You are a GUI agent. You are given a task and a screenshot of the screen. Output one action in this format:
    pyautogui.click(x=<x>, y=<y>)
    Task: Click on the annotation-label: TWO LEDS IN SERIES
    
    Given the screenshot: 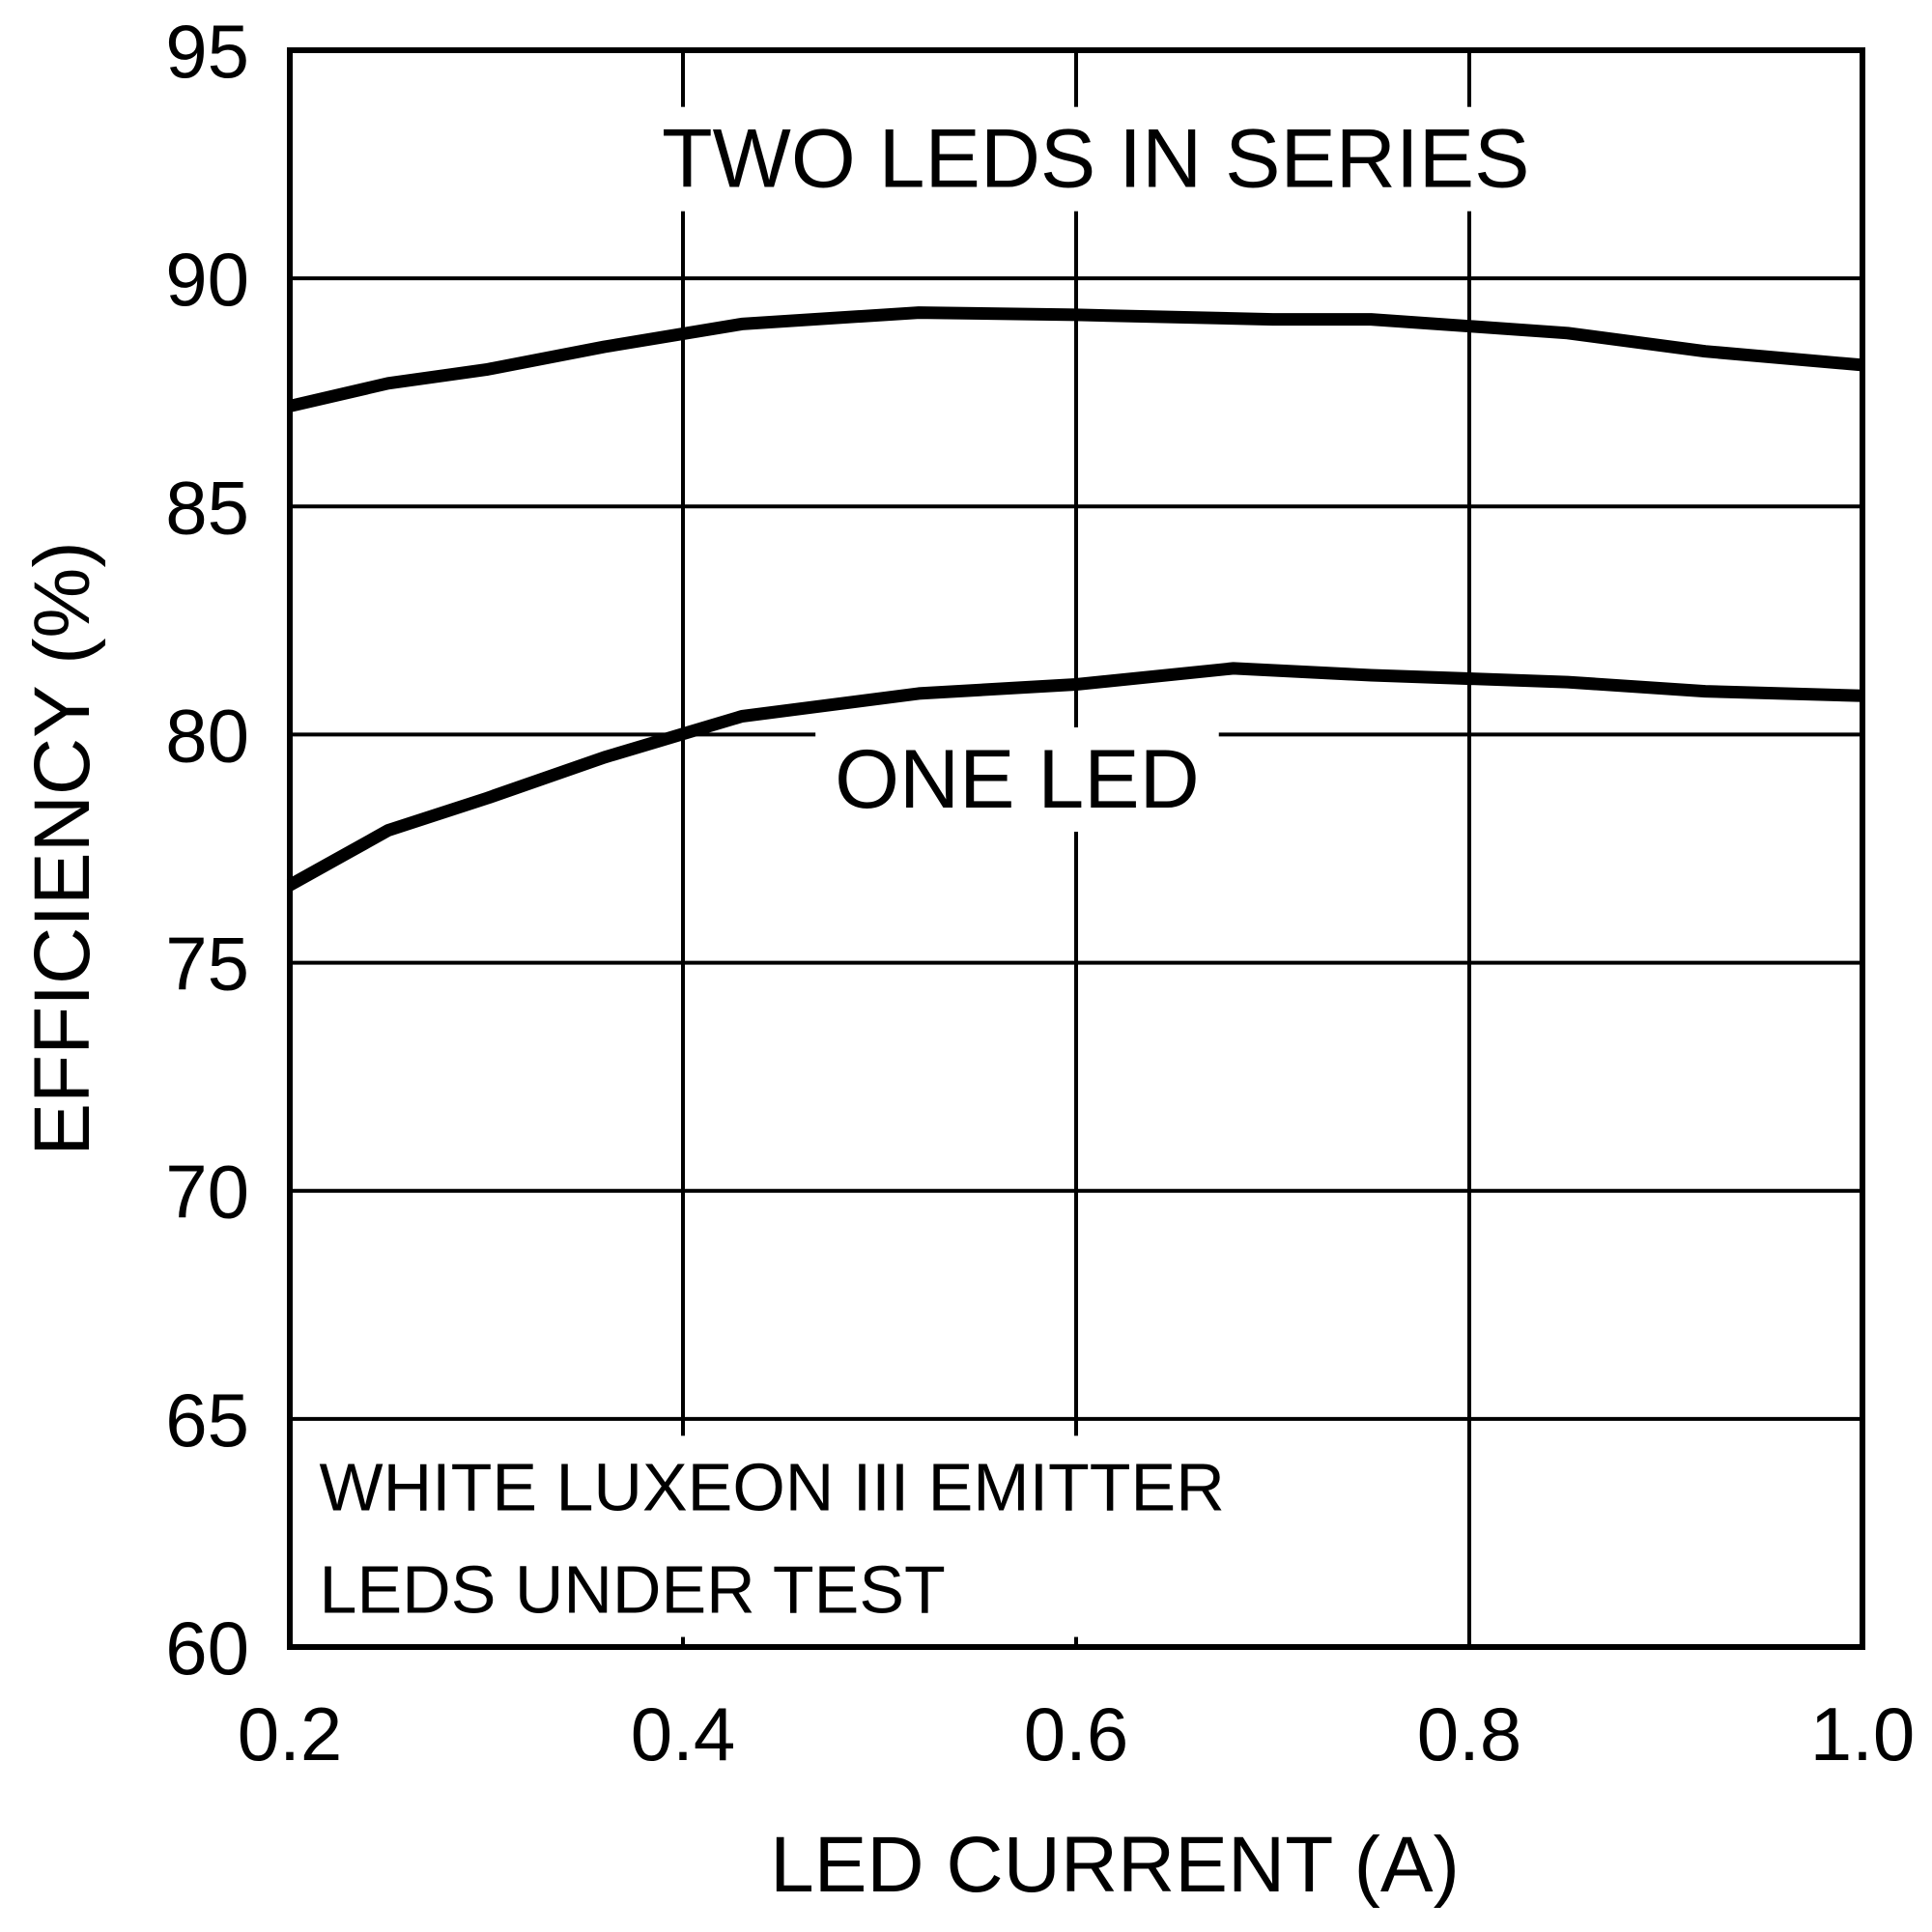 What is the action you would take?
    pyautogui.click(x=1095, y=159)
    